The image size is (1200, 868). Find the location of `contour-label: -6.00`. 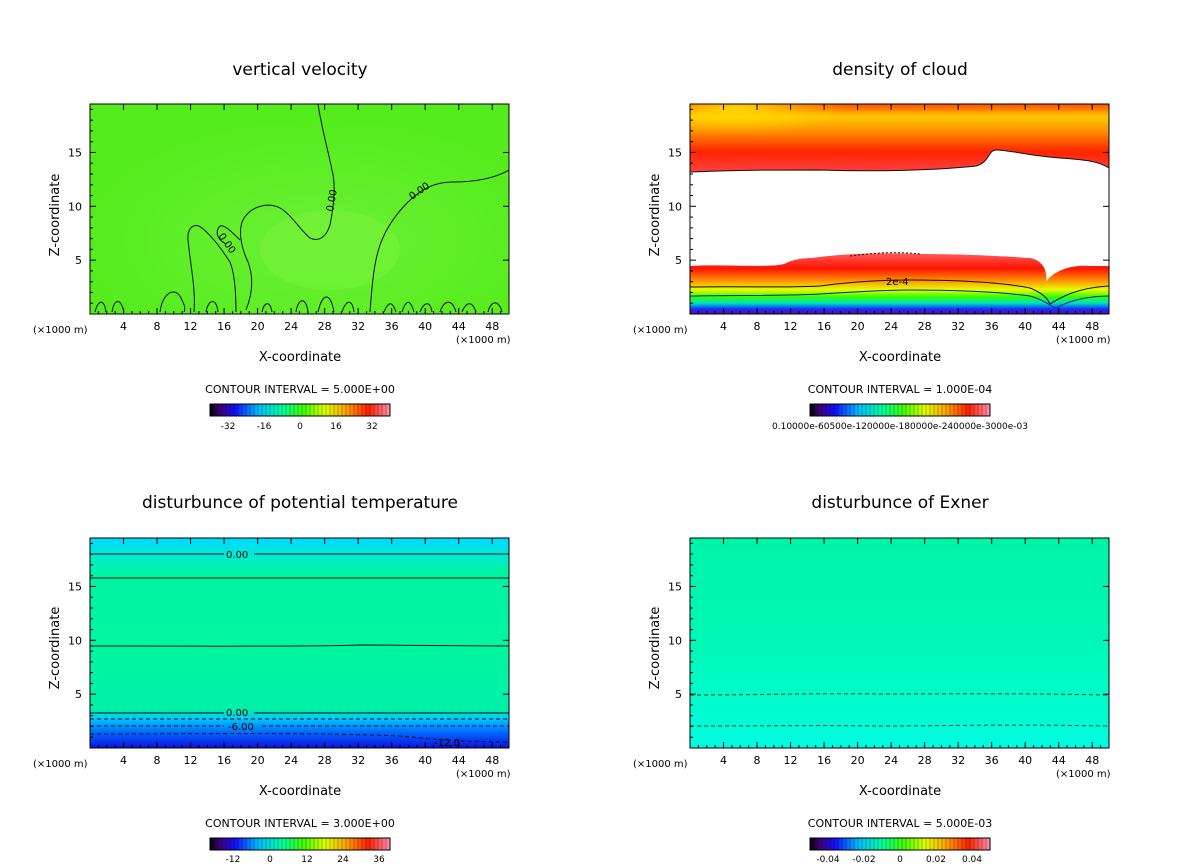

contour-label: -6.00 is located at coordinates (241, 727).